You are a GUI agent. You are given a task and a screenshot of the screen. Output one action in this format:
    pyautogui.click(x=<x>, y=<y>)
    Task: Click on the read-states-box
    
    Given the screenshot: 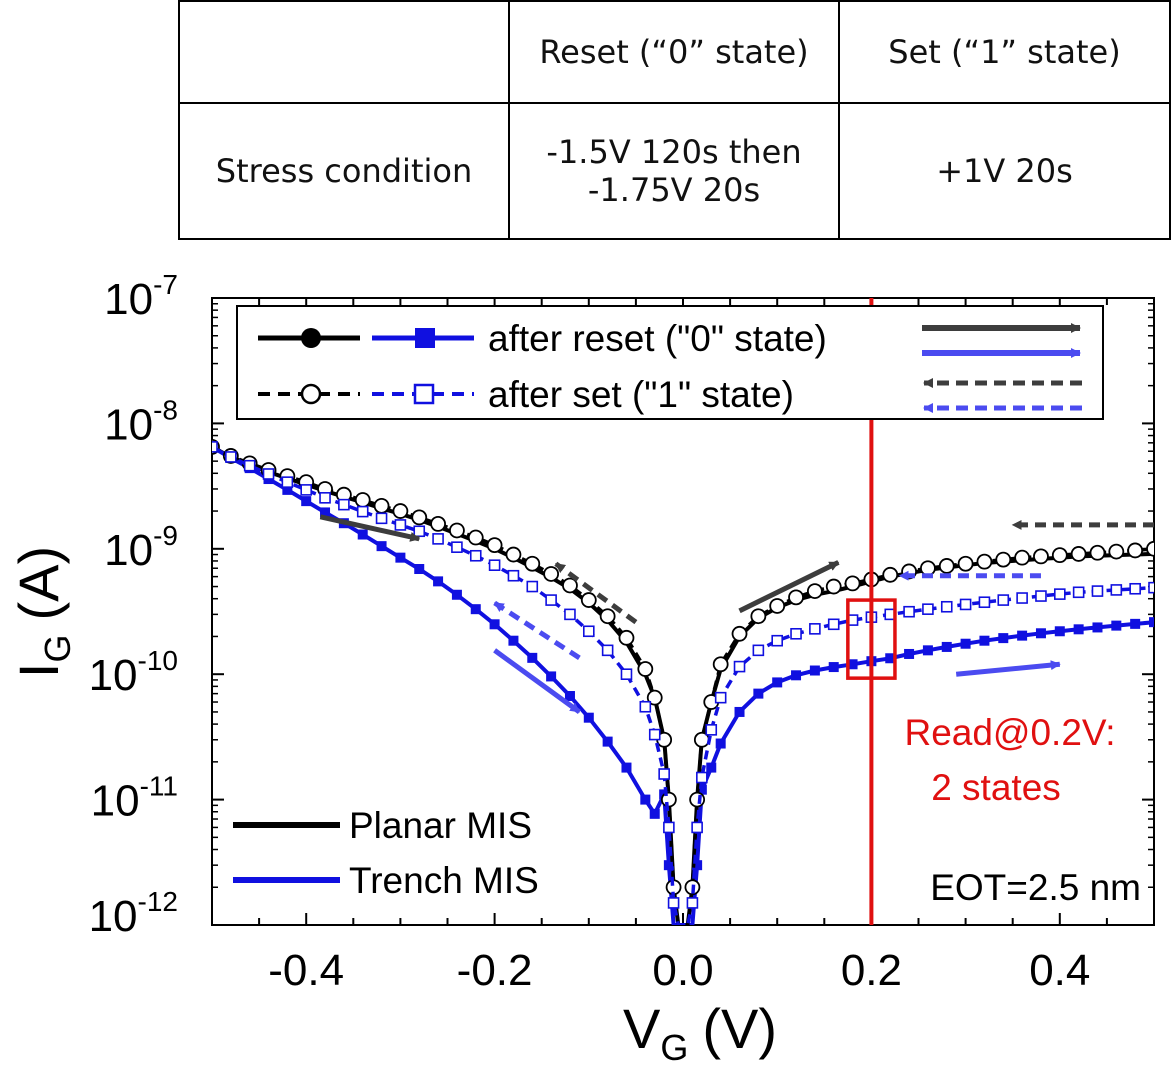 What is the action you would take?
    pyautogui.click(x=871, y=639)
    